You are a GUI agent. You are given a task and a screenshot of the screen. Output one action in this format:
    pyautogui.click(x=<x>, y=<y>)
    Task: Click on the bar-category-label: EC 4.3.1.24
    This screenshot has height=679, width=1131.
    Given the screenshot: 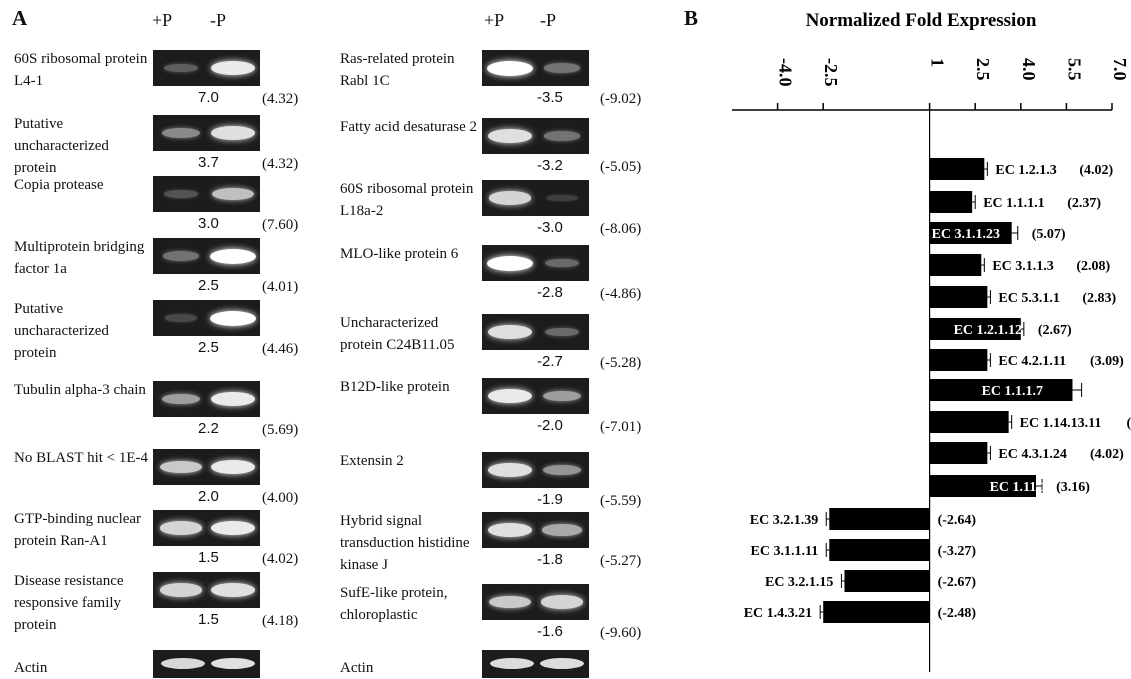 What is the action you would take?
    pyautogui.click(x=1032, y=454)
    